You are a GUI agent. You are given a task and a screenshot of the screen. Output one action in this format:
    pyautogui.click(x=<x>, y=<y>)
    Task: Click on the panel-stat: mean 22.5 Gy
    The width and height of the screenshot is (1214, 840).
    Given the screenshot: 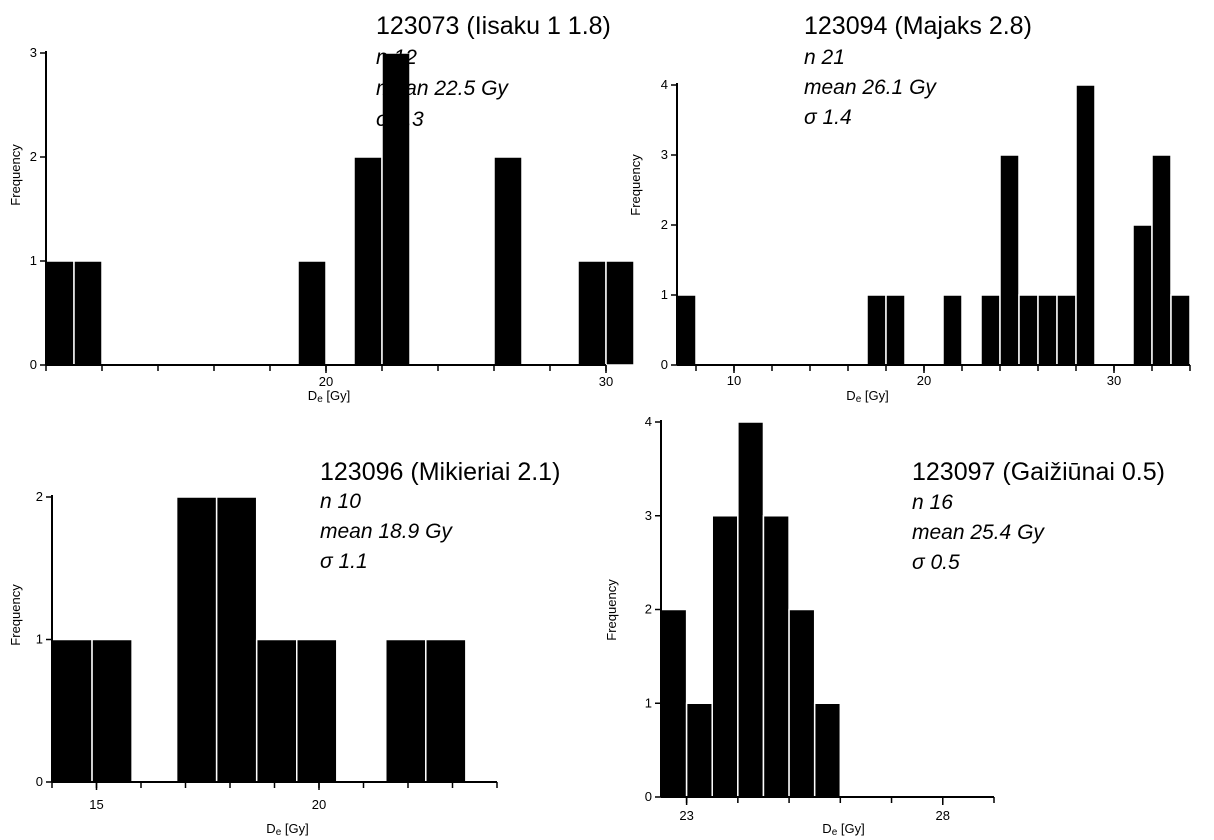 What is the action you would take?
    pyautogui.click(x=442, y=88)
    